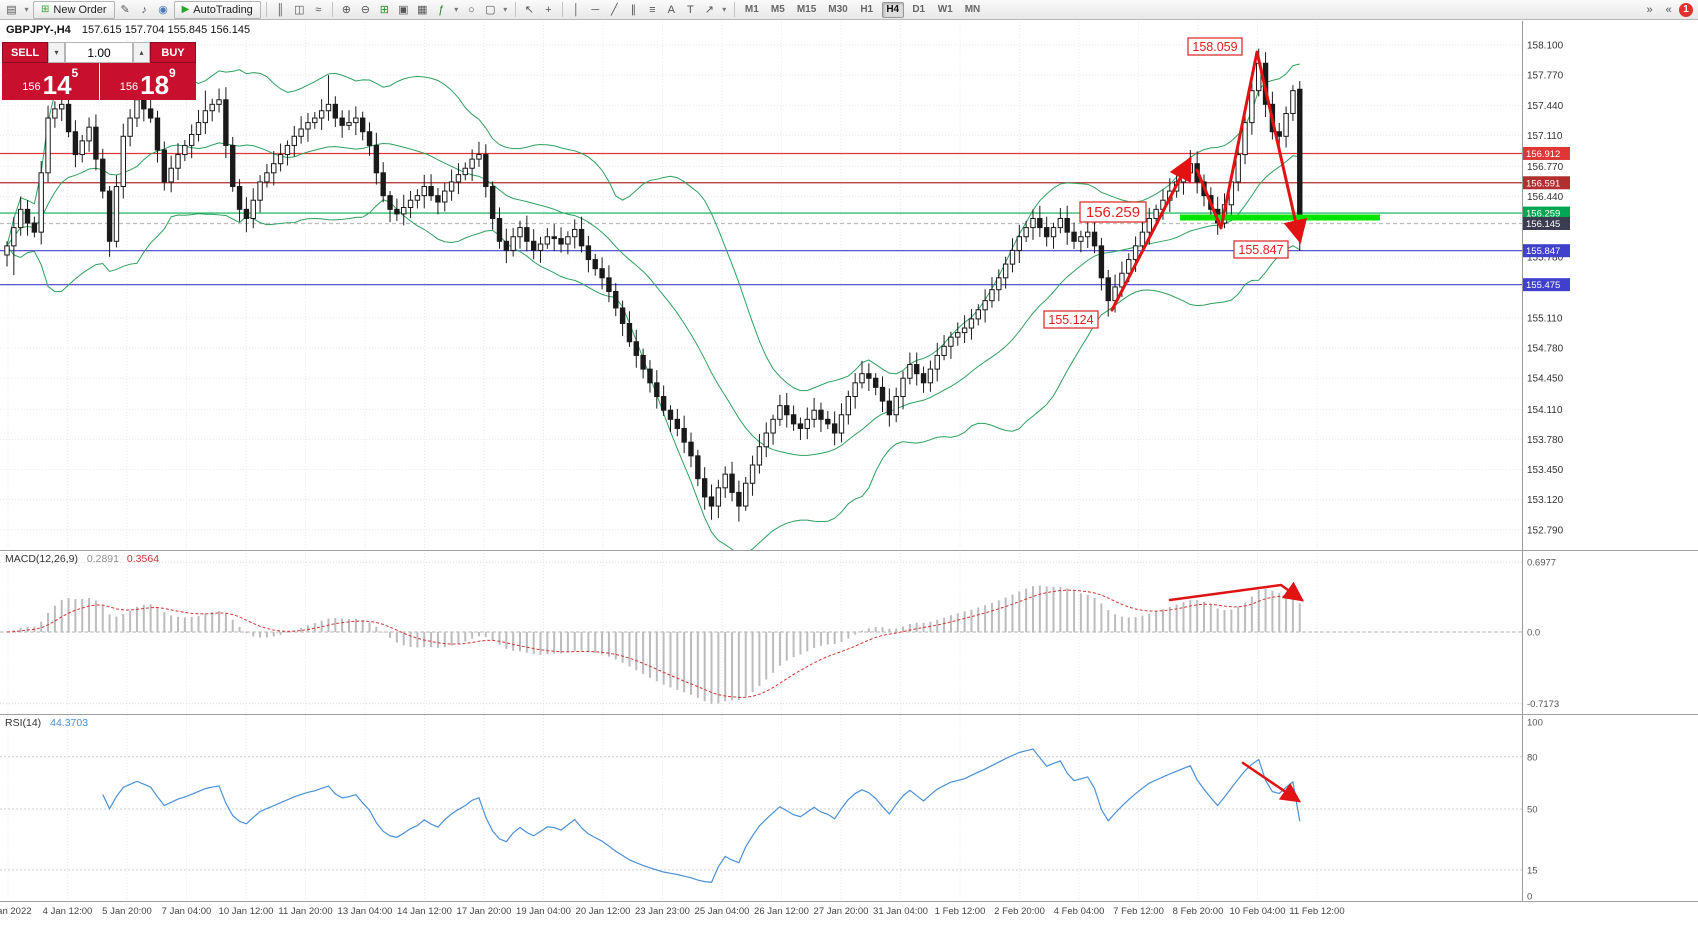  What do you see at coordinates (505, 9) in the screenshot?
I see `templates-dropdown-icon: ▾` at bounding box center [505, 9].